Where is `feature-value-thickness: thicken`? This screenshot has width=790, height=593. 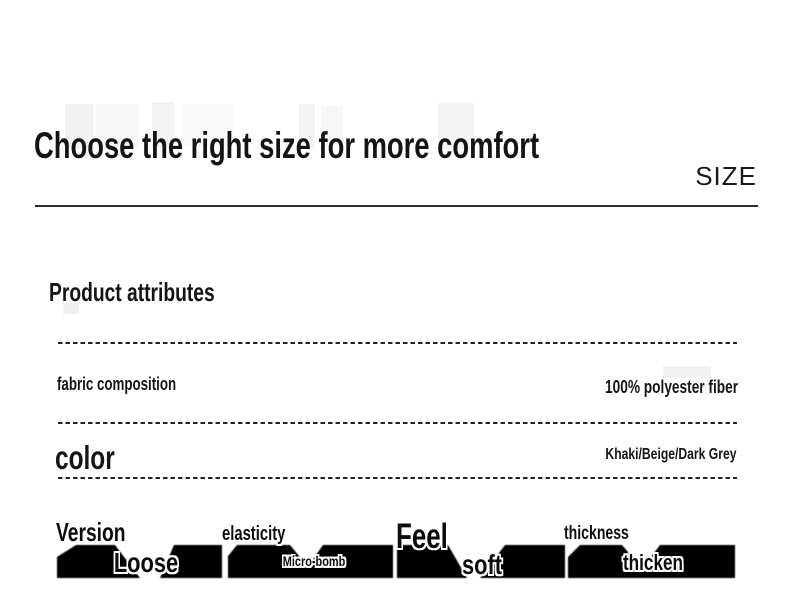
feature-value-thickness: thicken is located at coordinates (653, 562).